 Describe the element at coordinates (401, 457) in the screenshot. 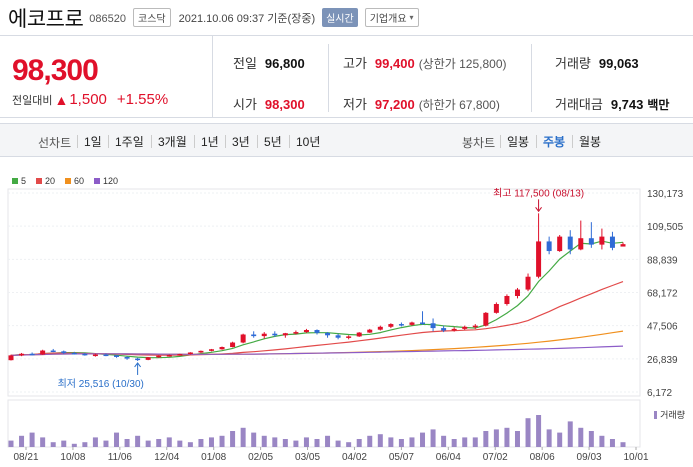

I see `x-tick-label: 05/07` at that location.